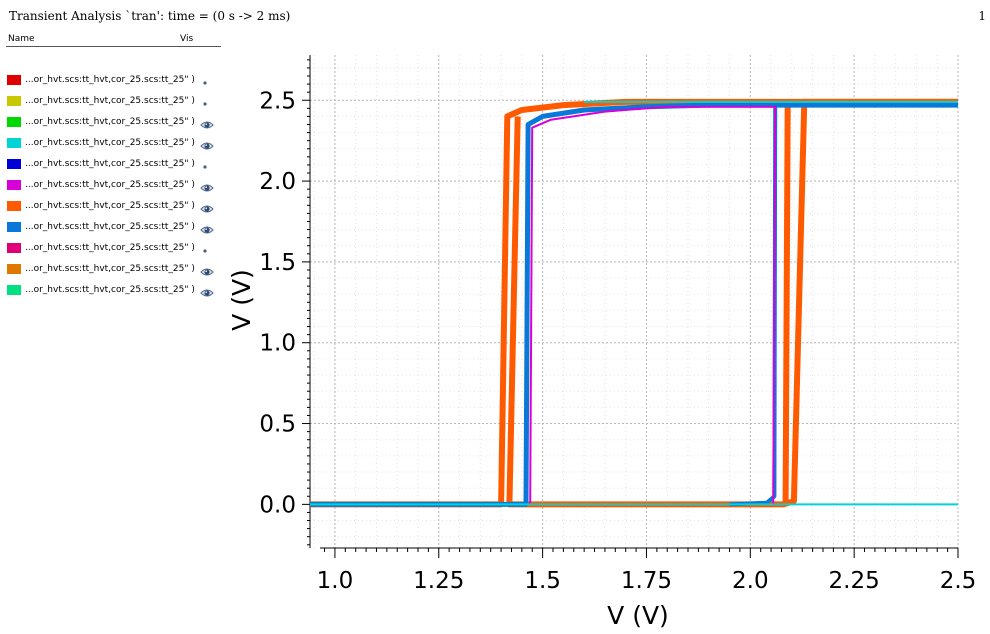 This screenshot has height=634, width=990. What do you see at coordinates (277, 344) in the screenshot?
I see `y-tick-label: 1.0` at bounding box center [277, 344].